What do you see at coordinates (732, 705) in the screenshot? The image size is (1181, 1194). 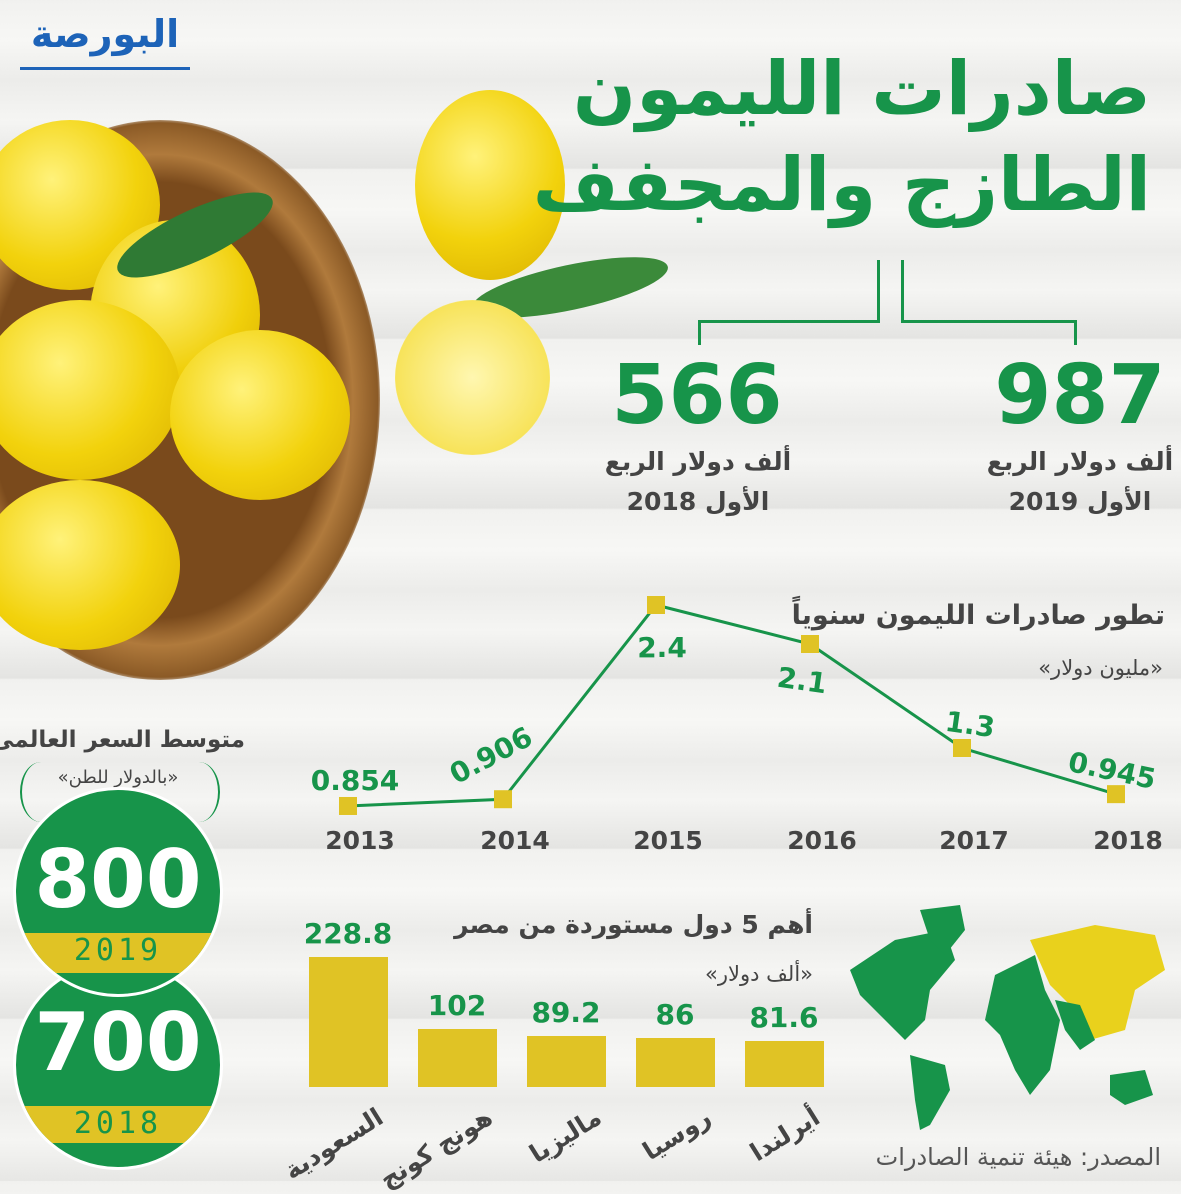 I see `series-line` at bounding box center [732, 705].